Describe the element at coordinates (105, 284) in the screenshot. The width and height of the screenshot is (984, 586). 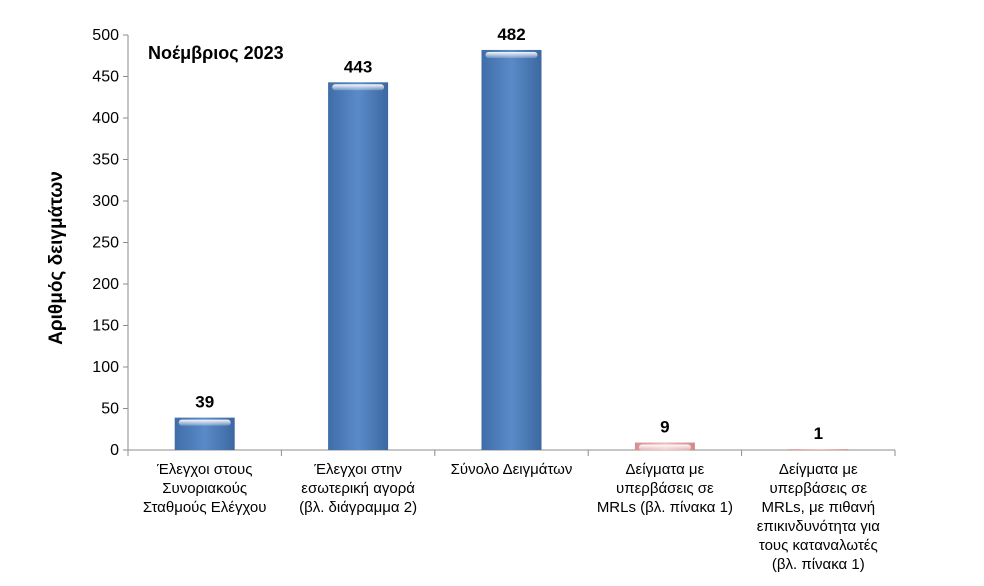
I see `y-tick-label: 200` at that location.